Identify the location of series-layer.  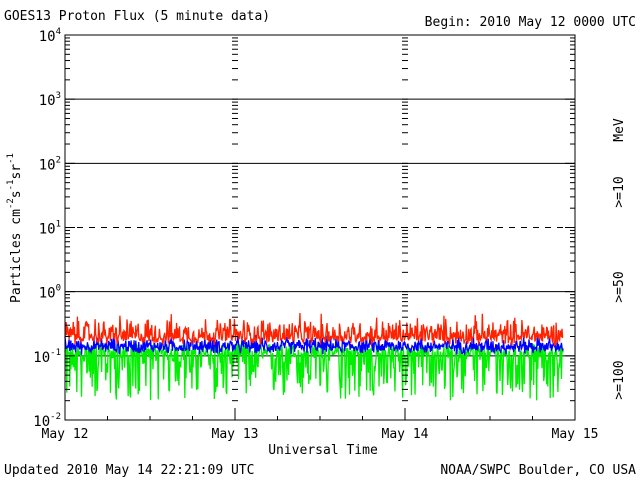
(314, 357).